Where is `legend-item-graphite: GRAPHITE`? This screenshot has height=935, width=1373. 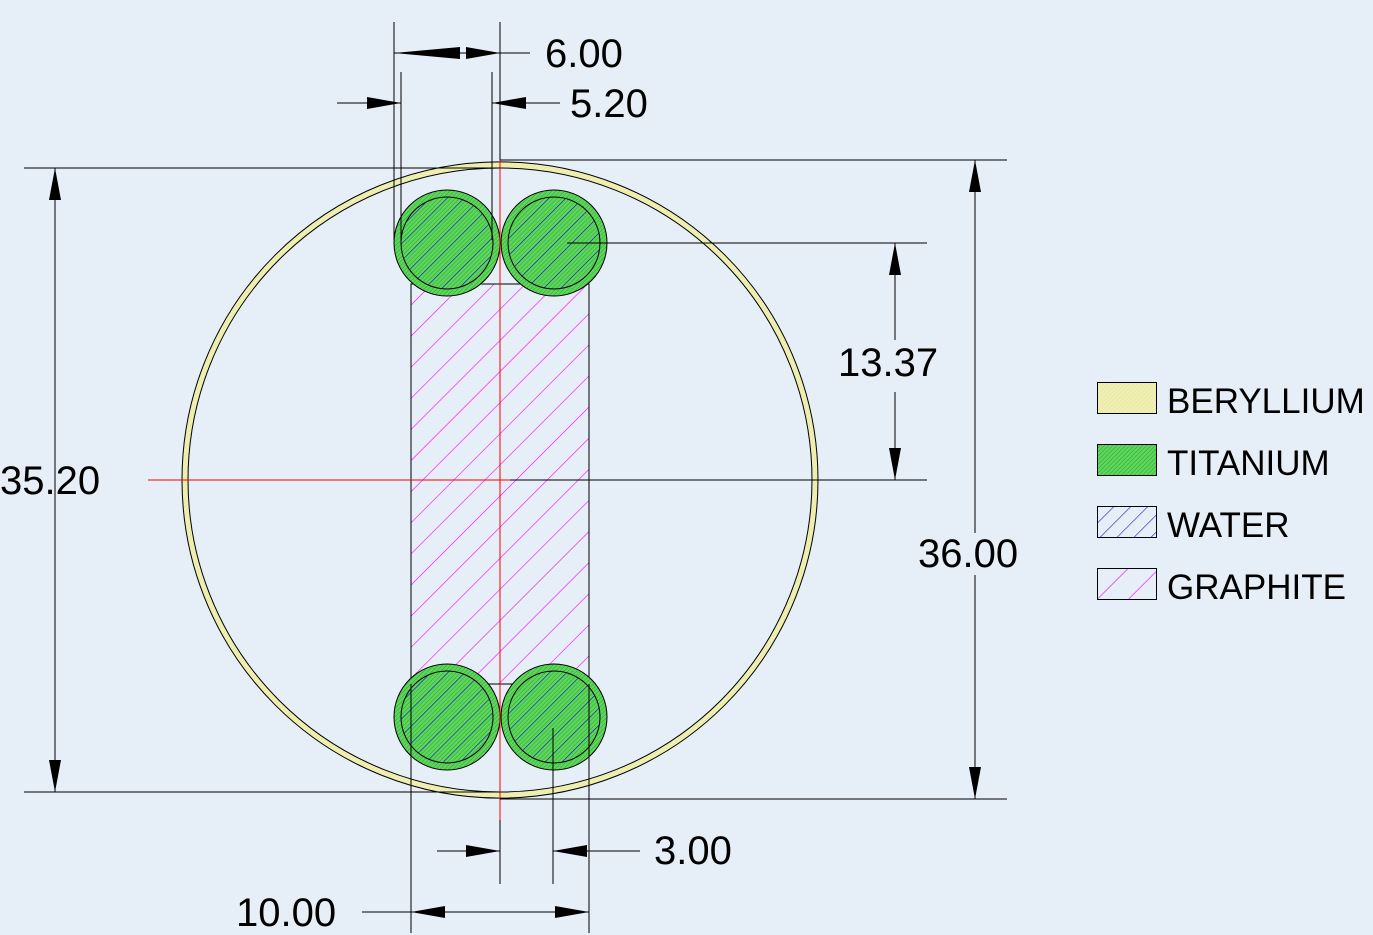 legend-item-graphite: GRAPHITE is located at coordinates (1235, 587).